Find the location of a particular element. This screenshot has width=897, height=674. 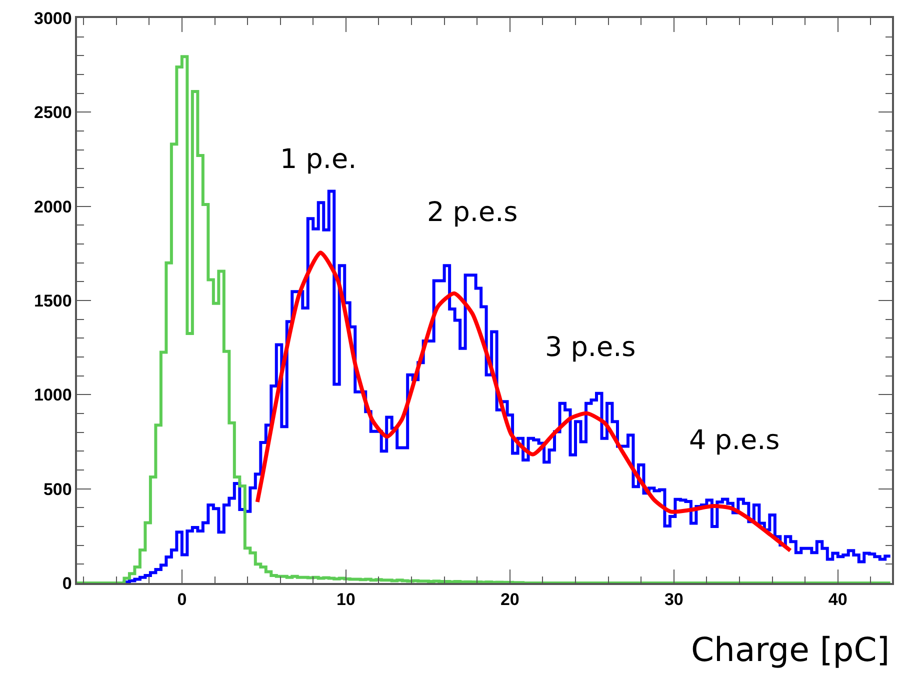

annotation: 4 p.e.s is located at coordinates (734, 440).